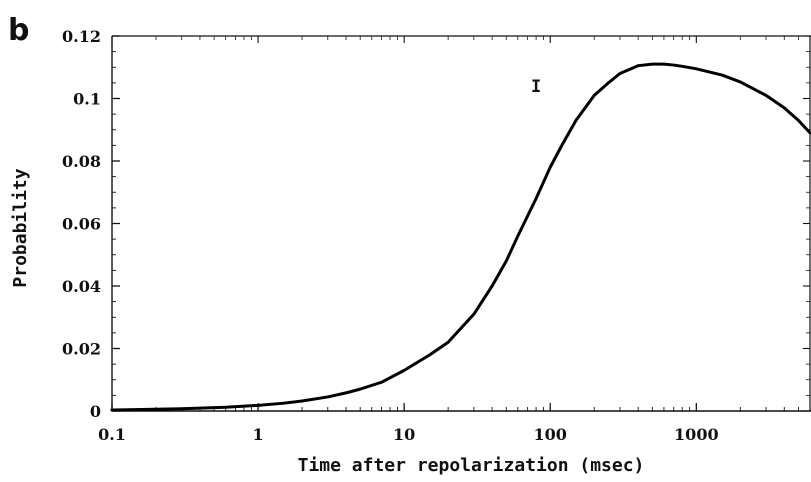  What do you see at coordinates (81, 224) in the screenshot?
I see `y-tick-label: 0.06` at bounding box center [81, 224].